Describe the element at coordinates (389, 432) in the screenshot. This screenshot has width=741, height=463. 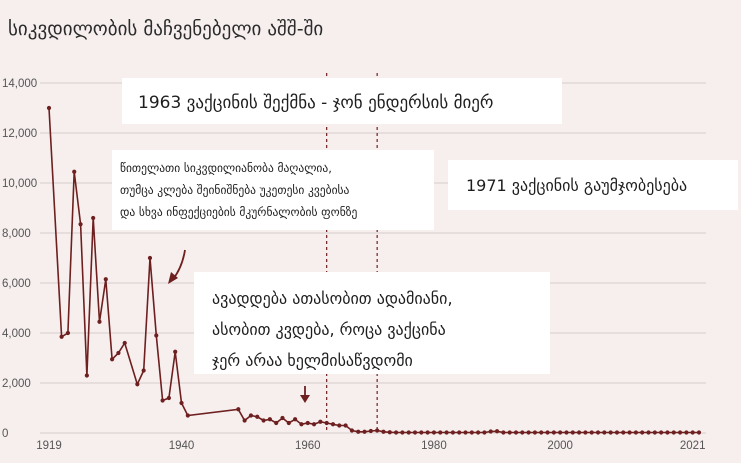
I see `data-point-1973` at that location.